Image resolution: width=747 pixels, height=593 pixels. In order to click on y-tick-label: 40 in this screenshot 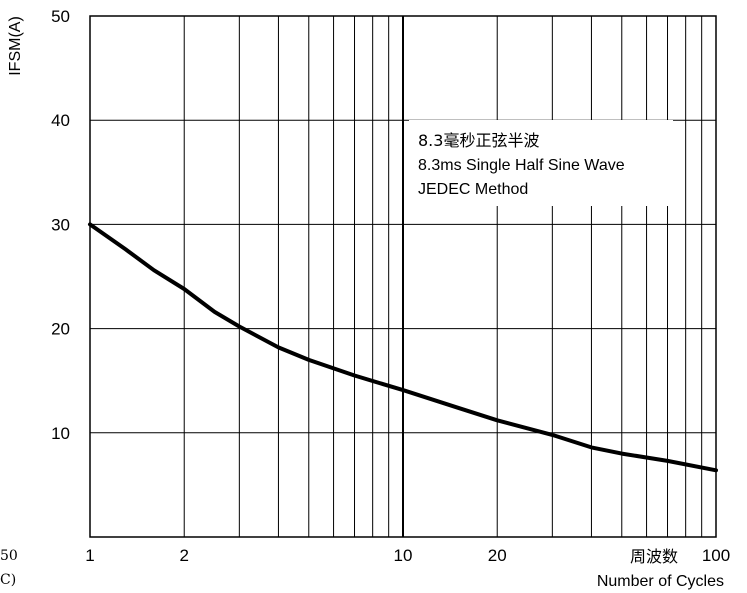, I will do `click(60, 120)`.